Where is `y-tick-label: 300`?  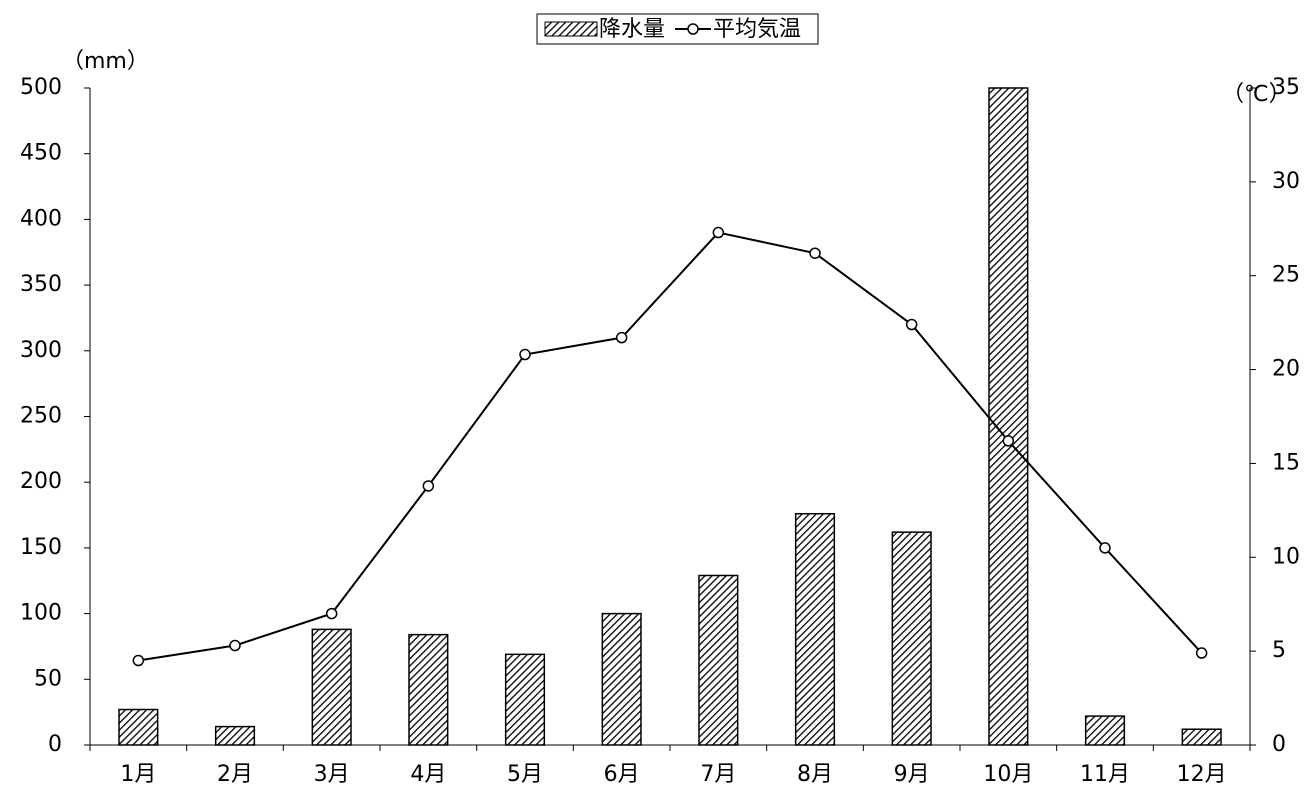
y-tick-label: 300 is located at coordinates (41, 350).